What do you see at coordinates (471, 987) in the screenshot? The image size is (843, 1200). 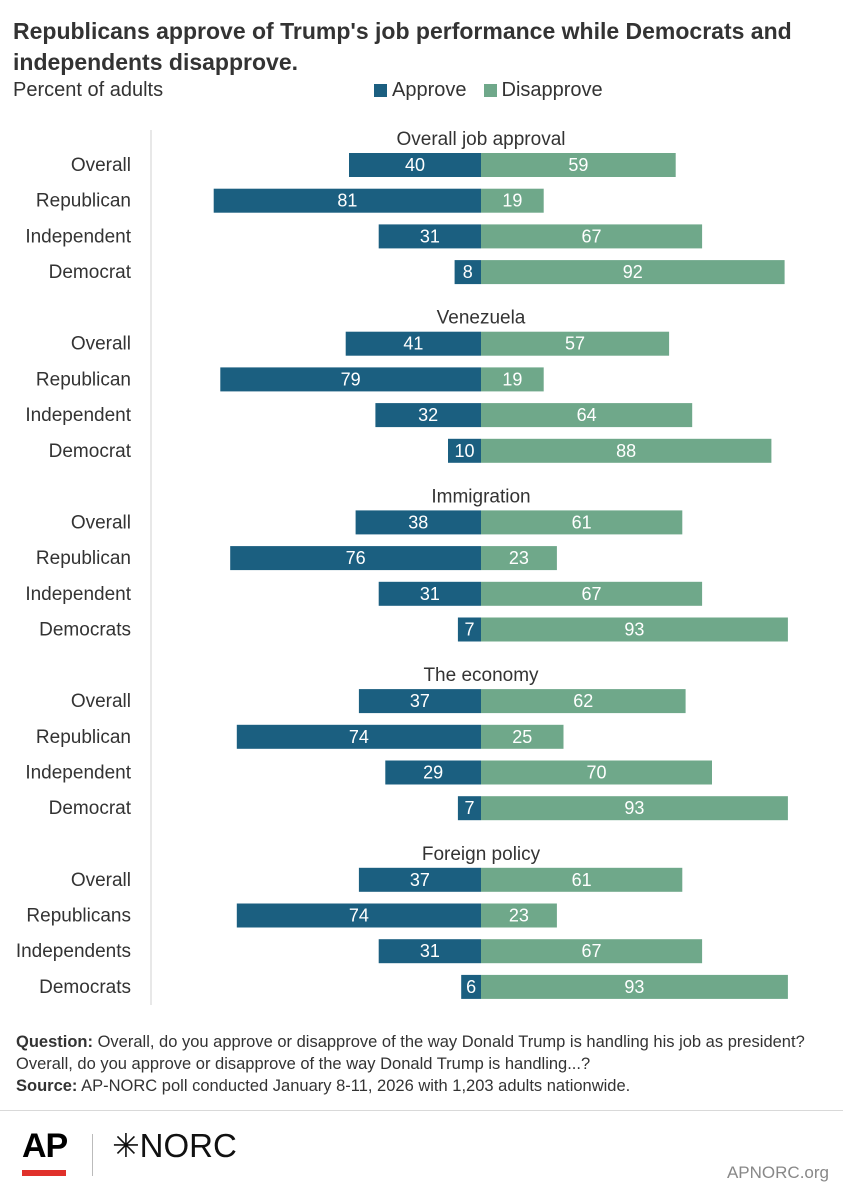 I see `approve-value-label: 6` at bounding box center [471, 987].